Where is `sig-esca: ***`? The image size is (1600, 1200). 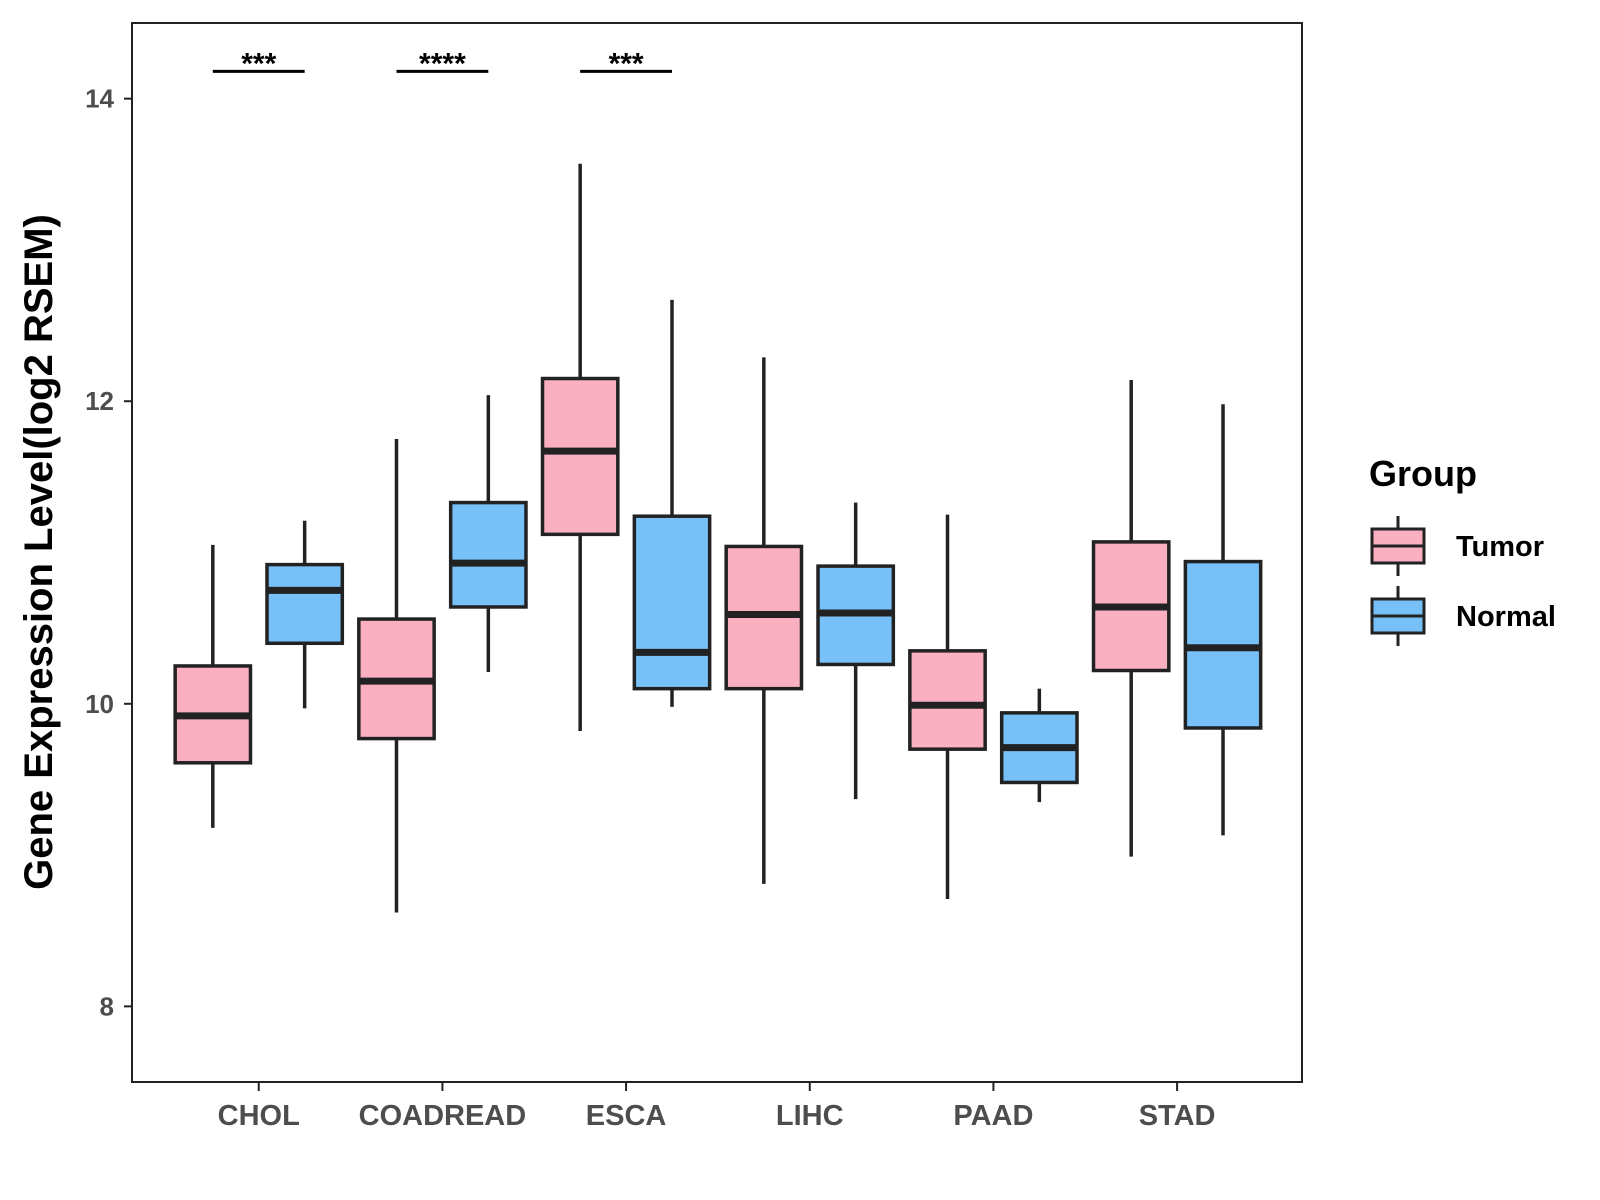 sig-esca: *** is located at coordinates (626, 63).